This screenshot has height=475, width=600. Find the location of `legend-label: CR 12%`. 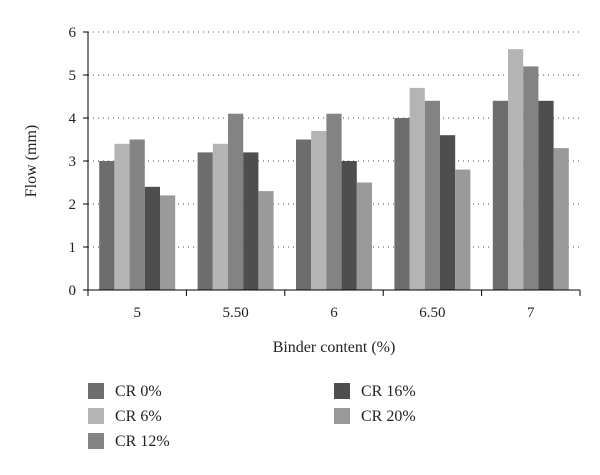

legend-label: CR 12% is located at coordinates (142, 441).